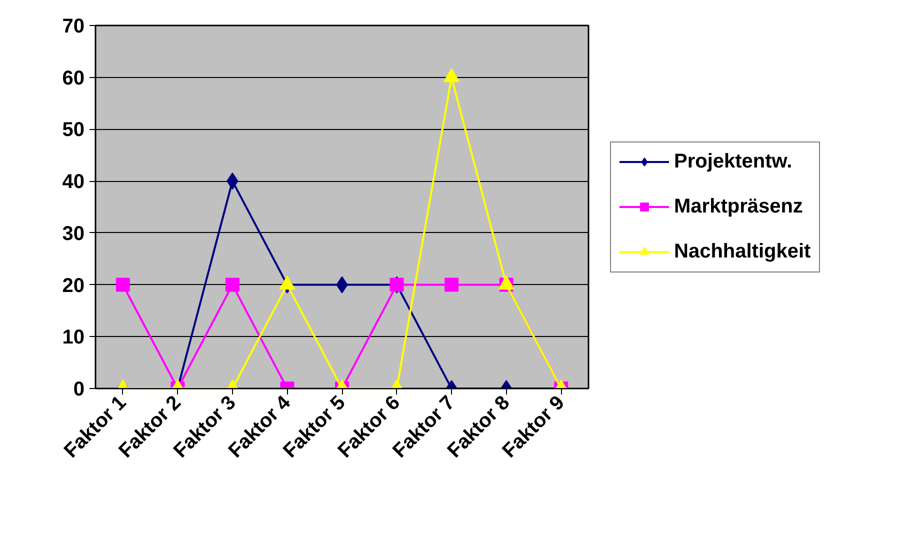 This screenshot has width=913, height=533. I want to click on y-tick-label: 10, so click(73, 337).